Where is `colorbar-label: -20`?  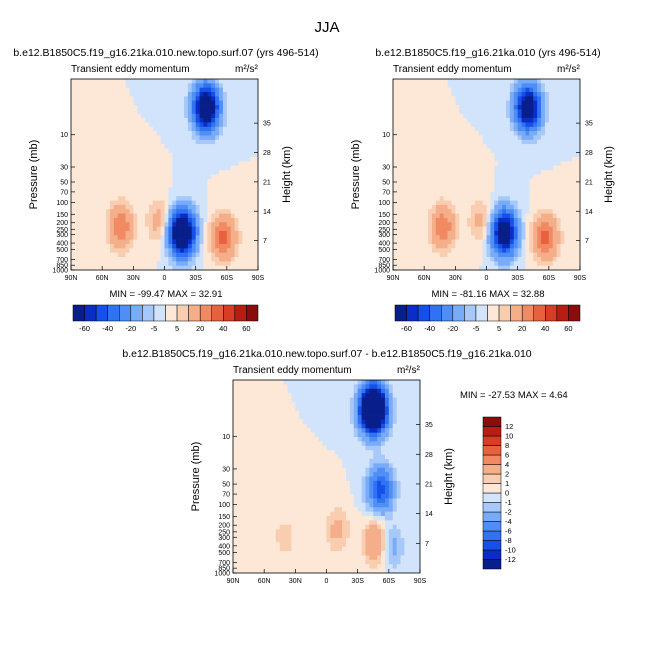
colorbar-label: -20 is located at coordinates (130, 328).